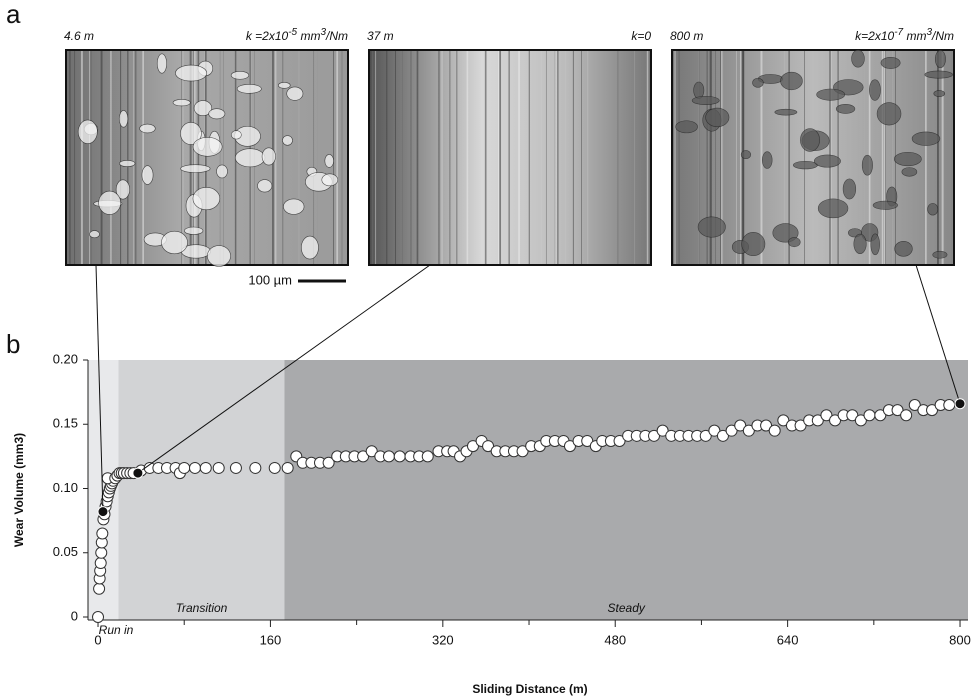  What do you see at coordinates (960, 639) in the screenshot?
I see `x-tick-label: 800` at bounding box center [960, 639].